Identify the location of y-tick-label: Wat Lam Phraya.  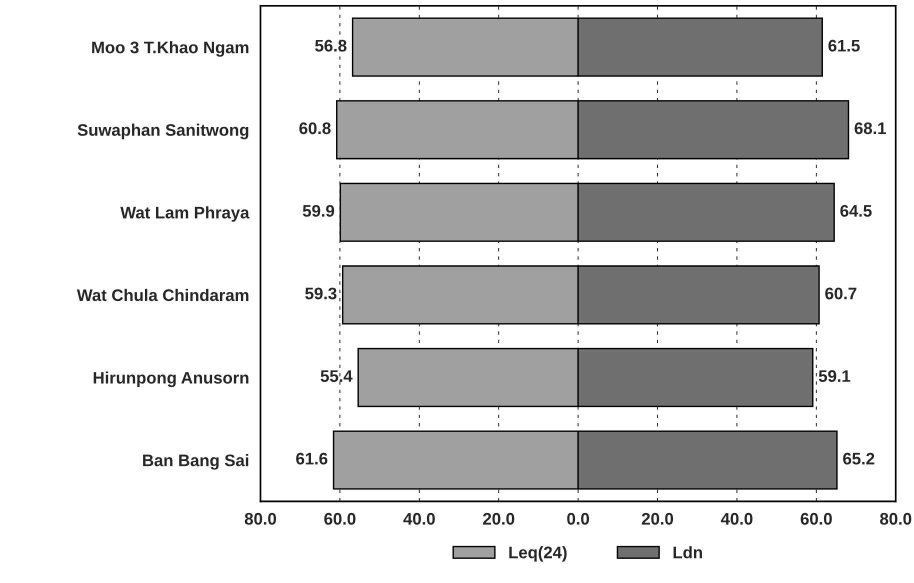
(185, 214).